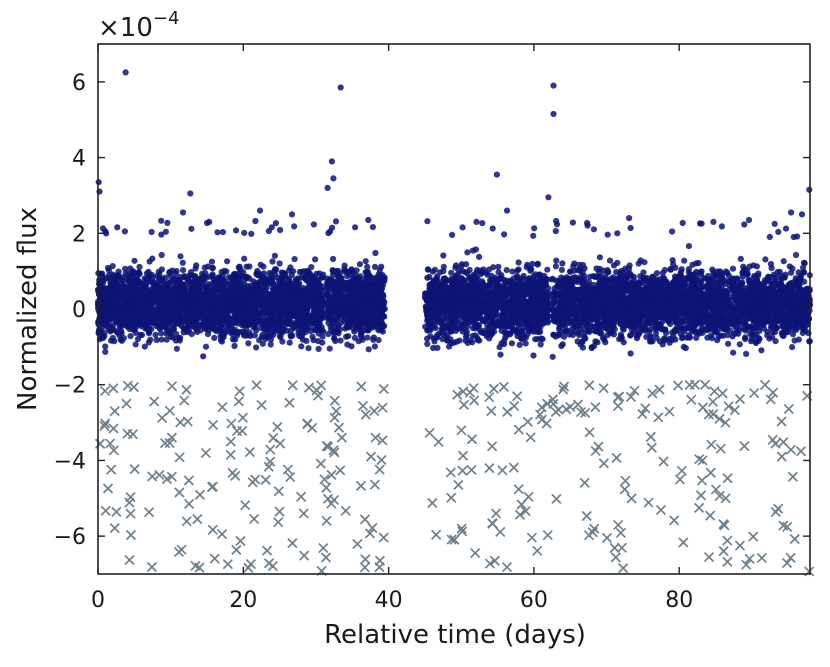 This screenshot has height=667, width=830. What do you see at coordinates (166, 18) in the screenshot?
I see `y-offset-exponent: −4` at bounding box center [166, 18].